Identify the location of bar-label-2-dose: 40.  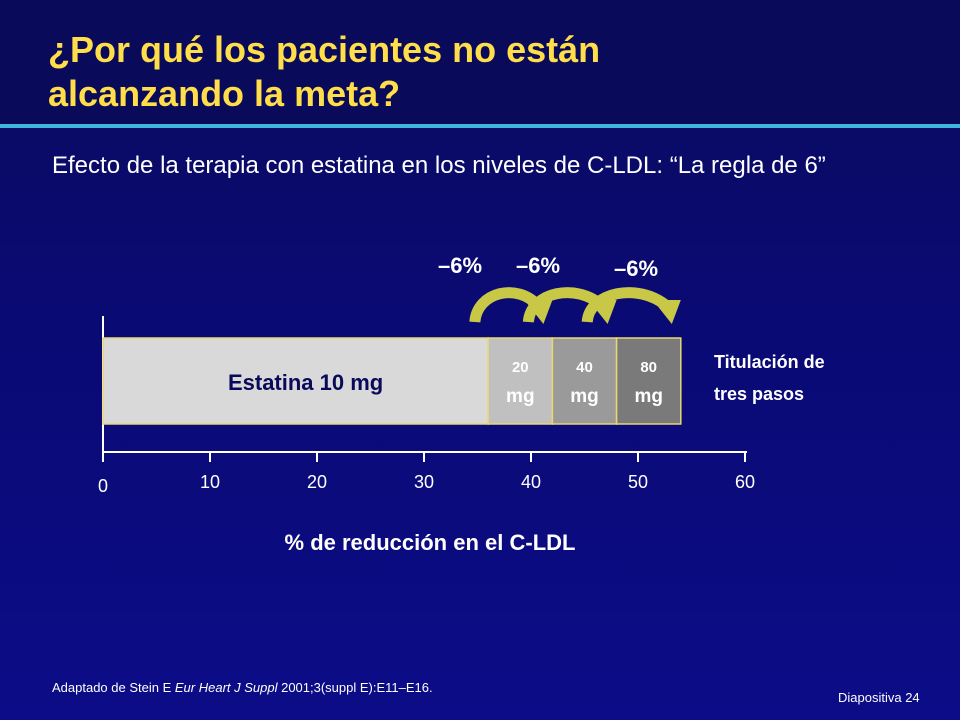
(584, 367).